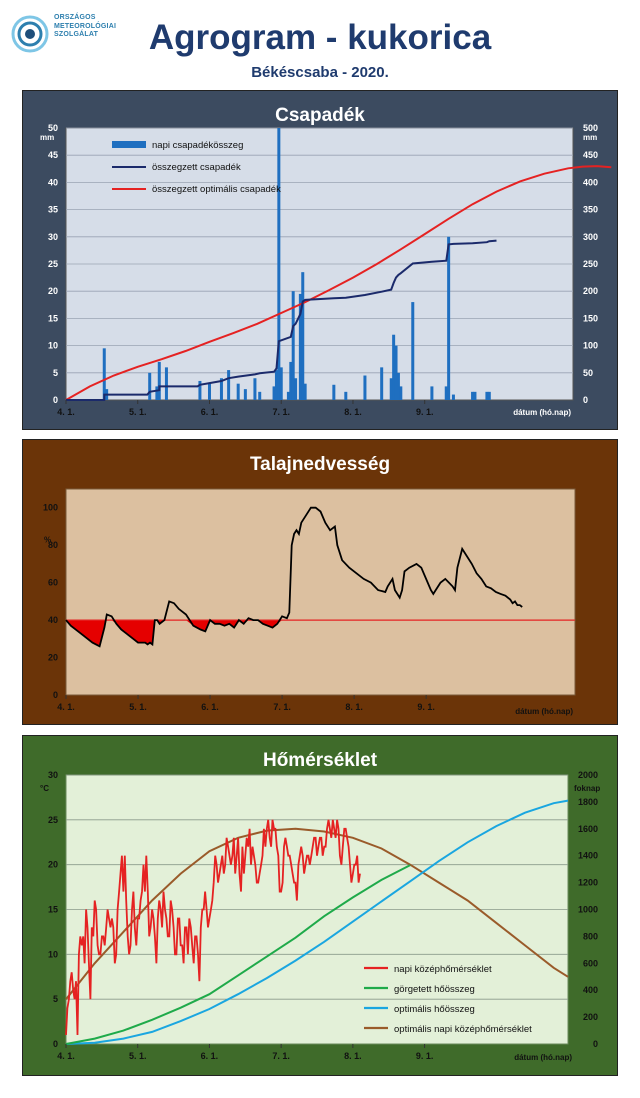  Describe the element at coordinates (544, 711) in the screenshot. I see `x-axis-label: dátum (hó.nap)` at that location.